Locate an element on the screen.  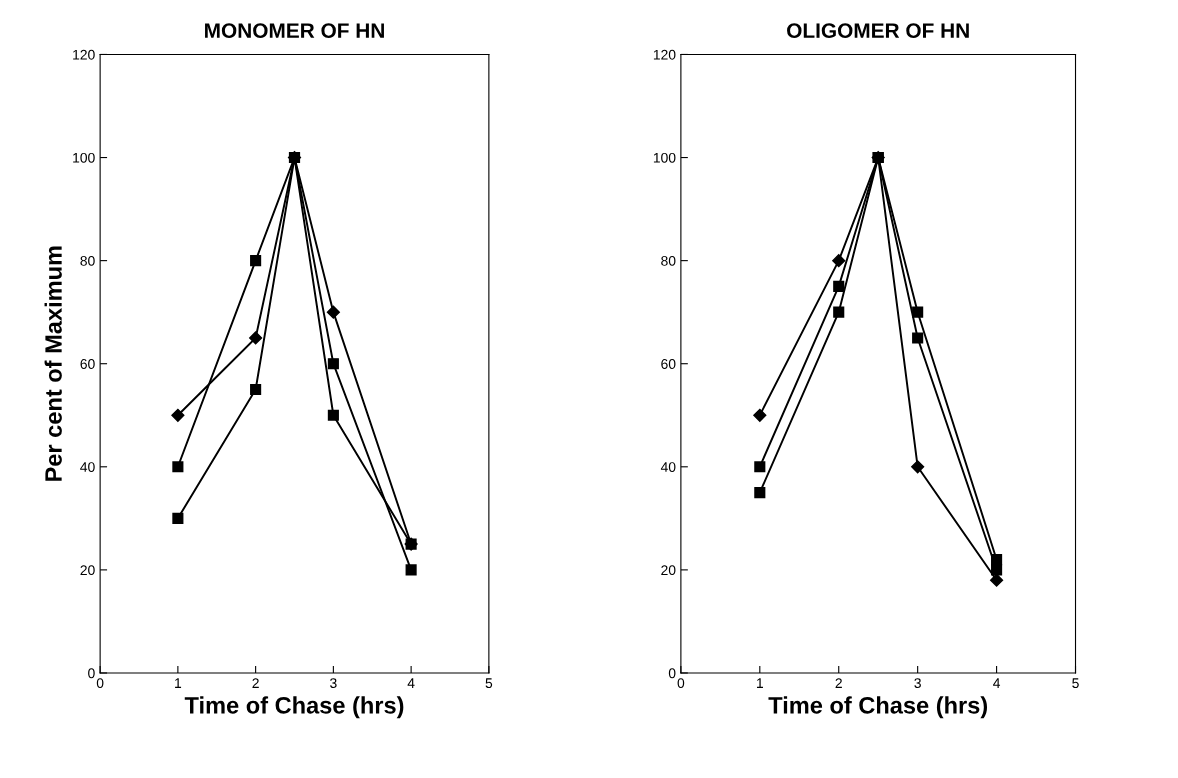
chart-title: MONOMER OF HN is located at coordinates (294, 30).